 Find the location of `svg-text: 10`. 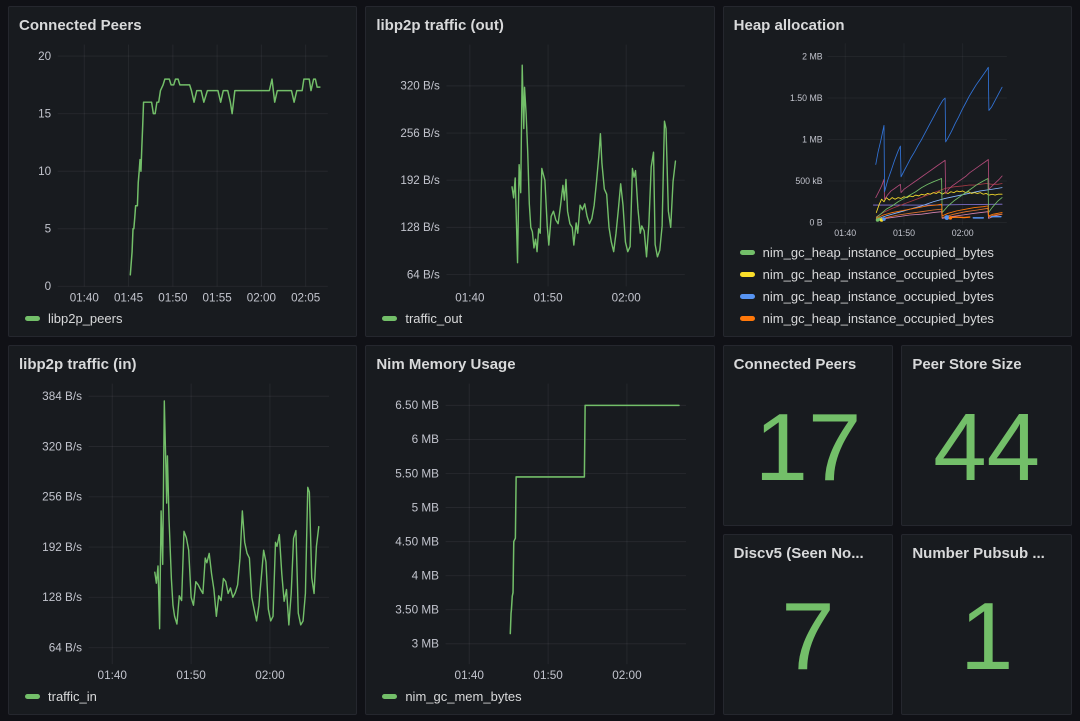

svg-text: 10 is located at coordinates (44, 171).